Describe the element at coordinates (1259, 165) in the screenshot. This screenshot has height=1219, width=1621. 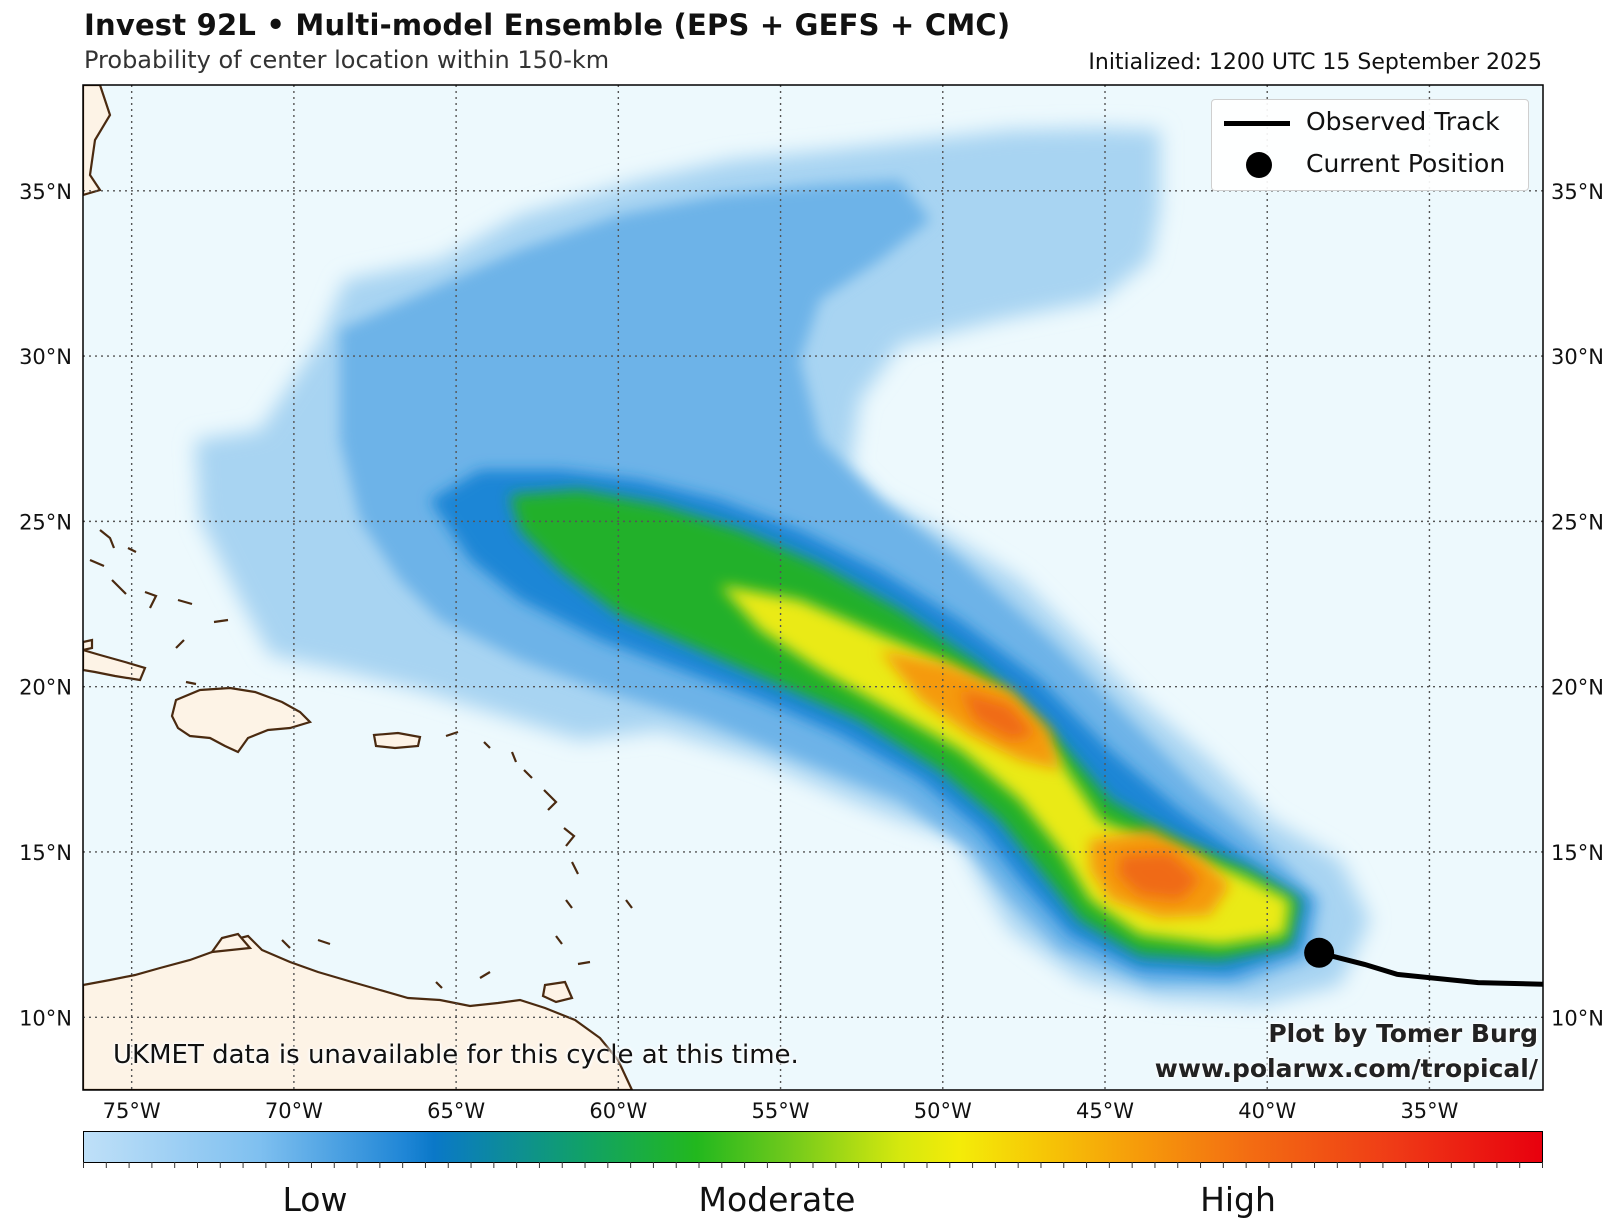
I see `current-position-swatch` at that location.